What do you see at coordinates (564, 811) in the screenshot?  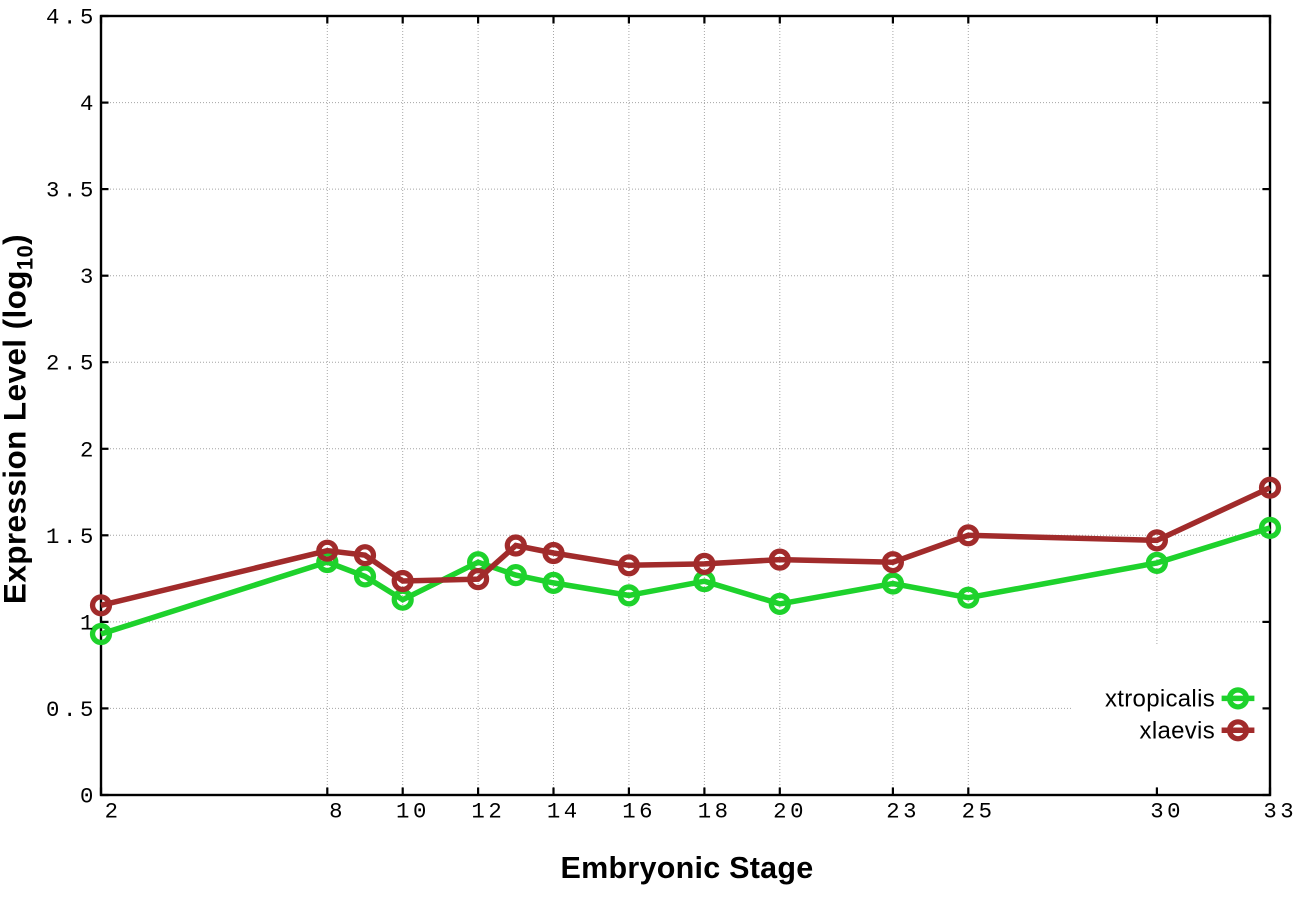 I see `svg-text: 14` at bounding box center [564, 811].